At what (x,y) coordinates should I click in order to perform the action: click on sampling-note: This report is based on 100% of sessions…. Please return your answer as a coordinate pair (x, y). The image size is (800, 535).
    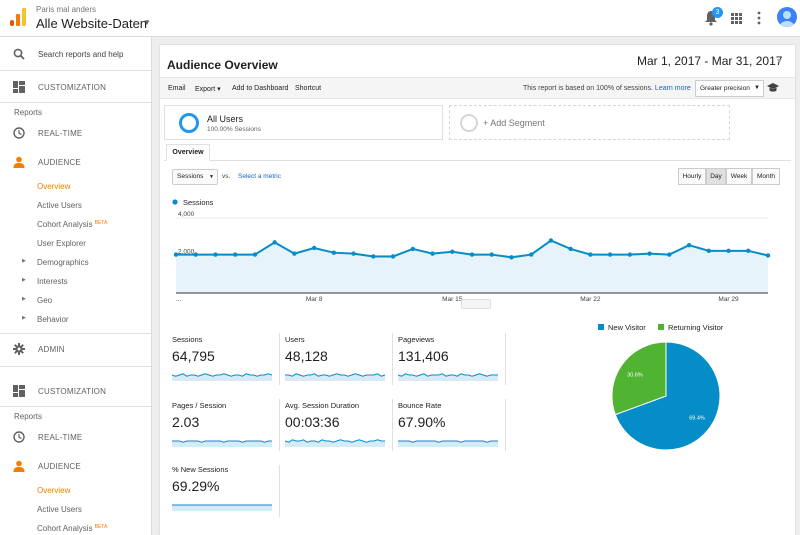
    Looking at the image, I should click on (607, 88).